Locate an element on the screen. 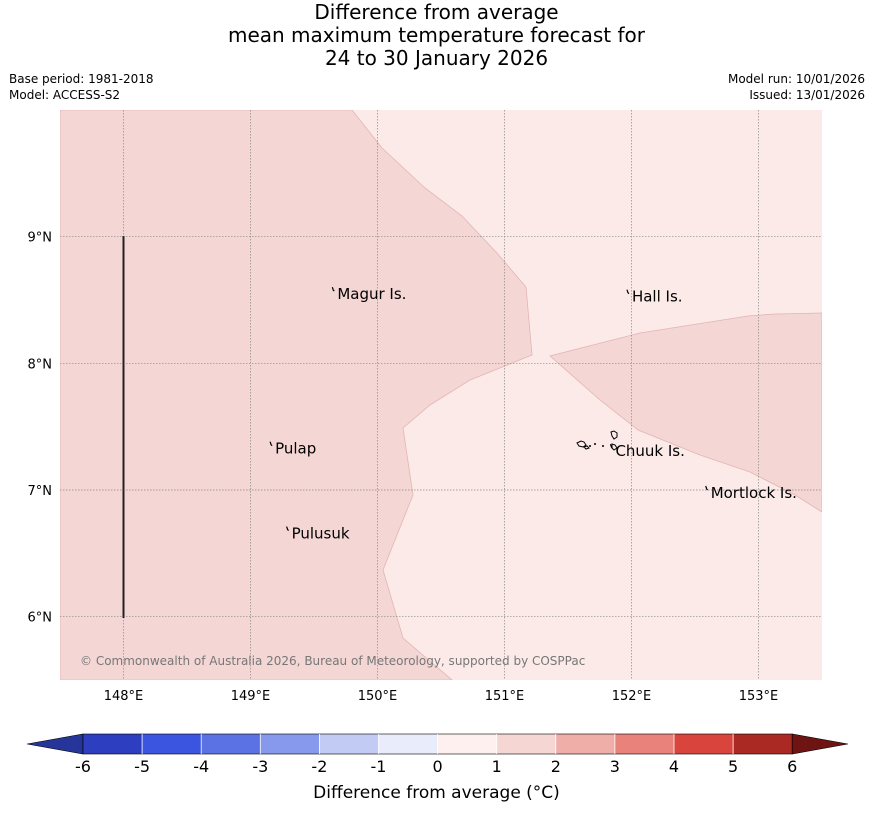 This screenshot has height=816, width=873. colorbar-tick-label: 4 is located at coordinates (674, 766).